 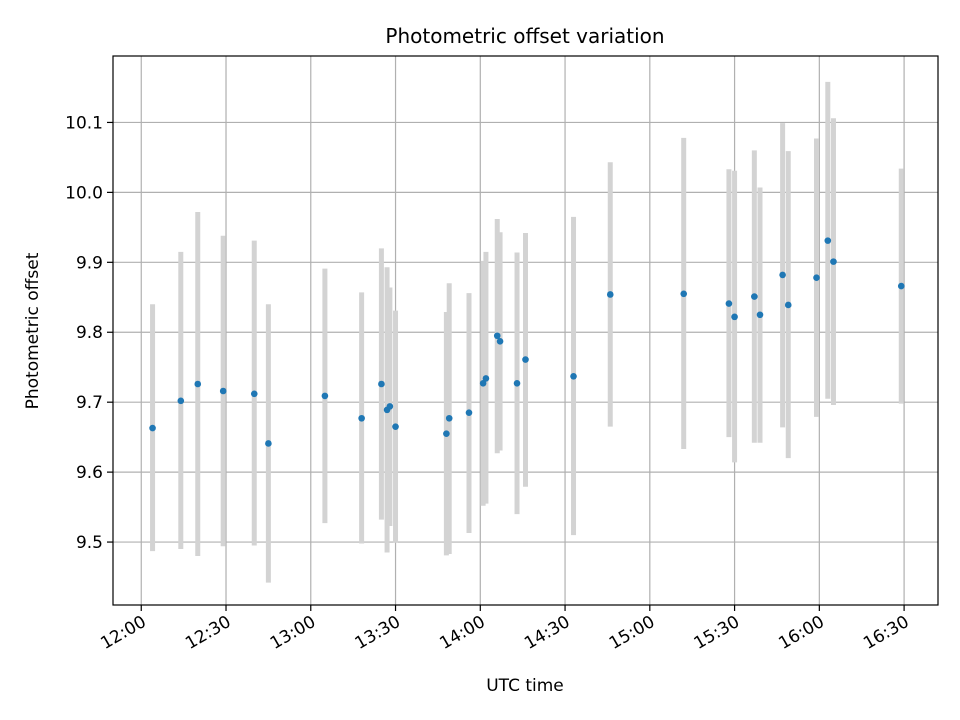 What do you see at coordinates (84, 193) in the screenshot?
I see `y-tick-label: 10.0` at bounding box center [84, 193].